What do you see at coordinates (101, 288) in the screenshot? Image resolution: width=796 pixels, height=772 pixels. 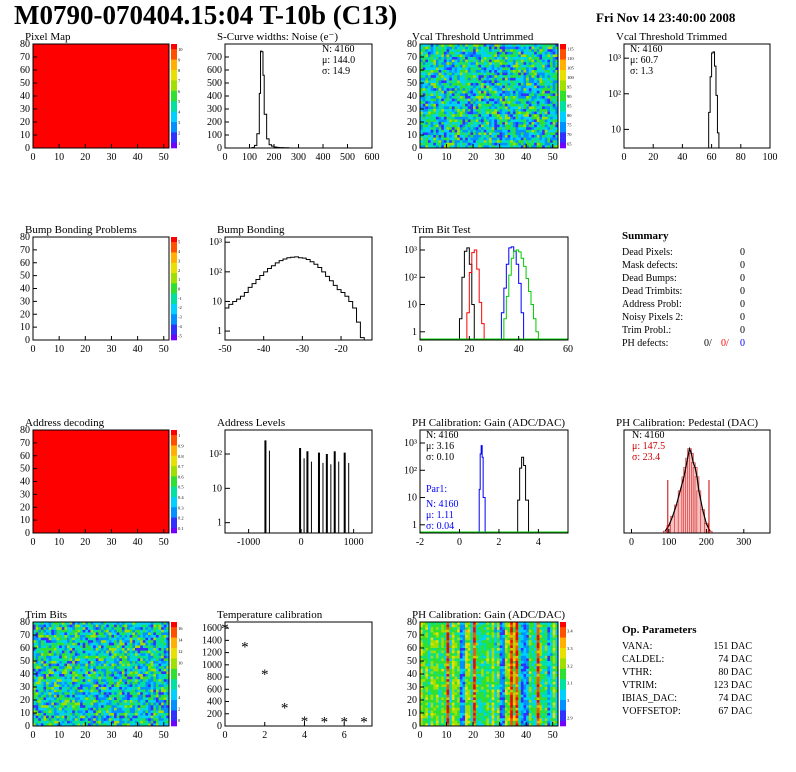 I see `plot-frame` at bounding box center [101, 288].